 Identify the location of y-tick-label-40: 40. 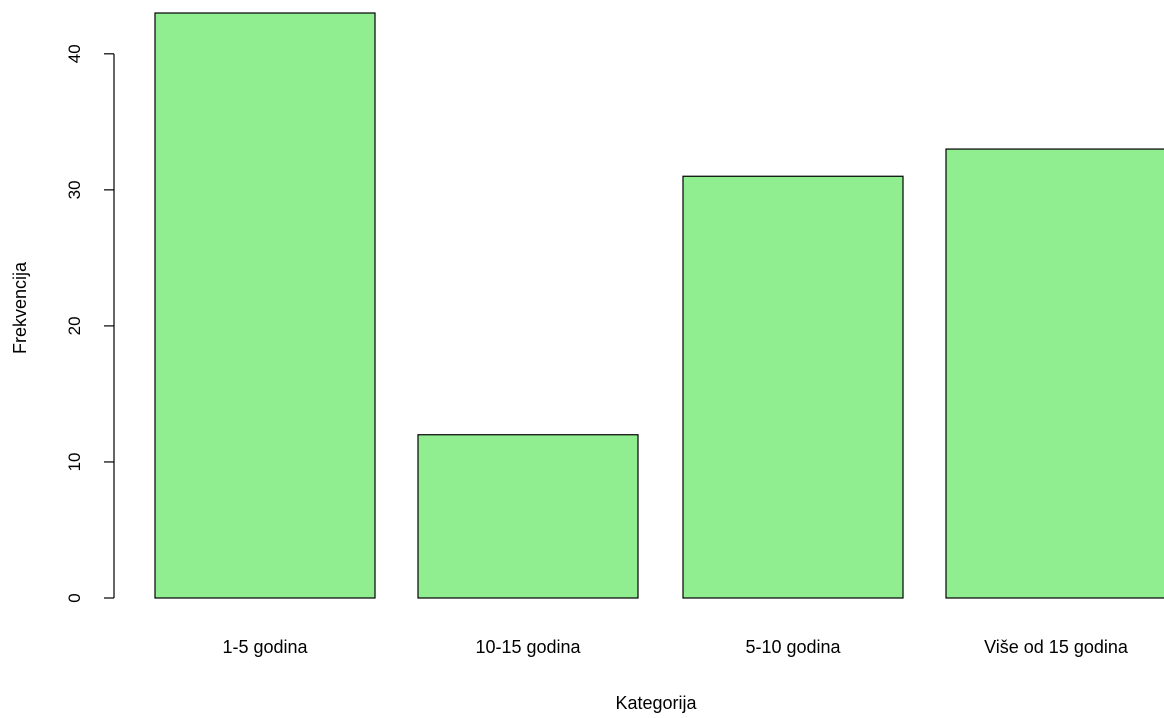
(74, 53).